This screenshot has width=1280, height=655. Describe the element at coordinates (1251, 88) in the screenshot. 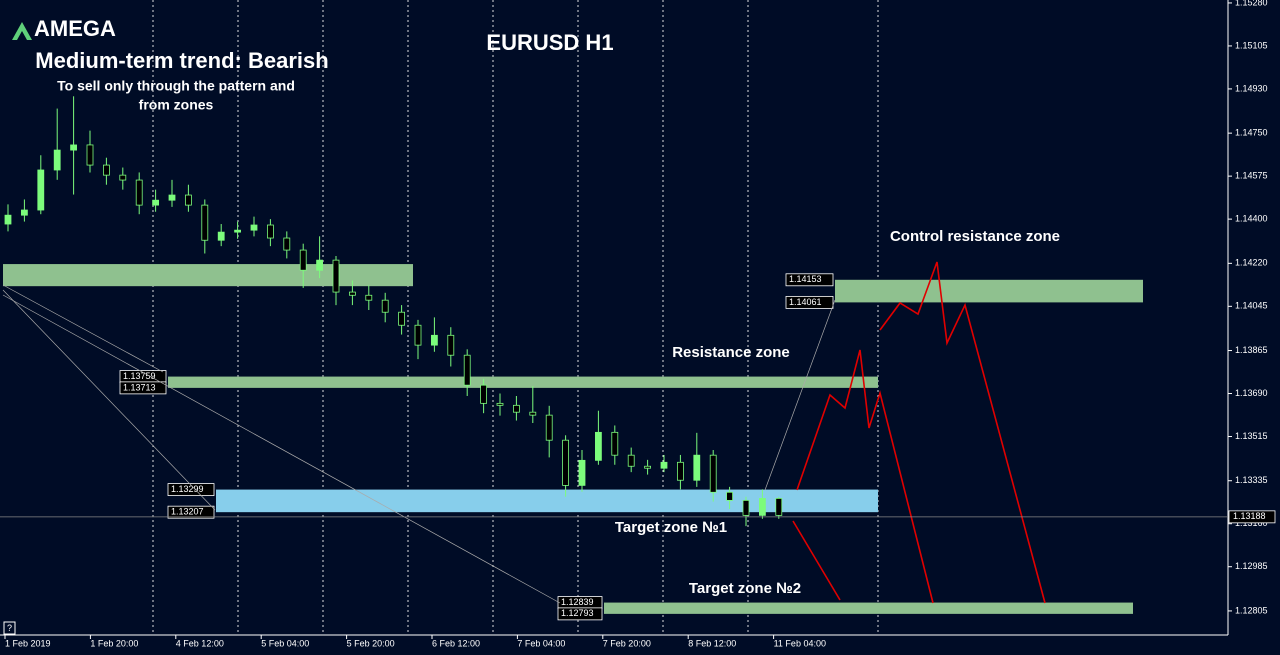

I see `y-tick-label: 1.14930` at that location.